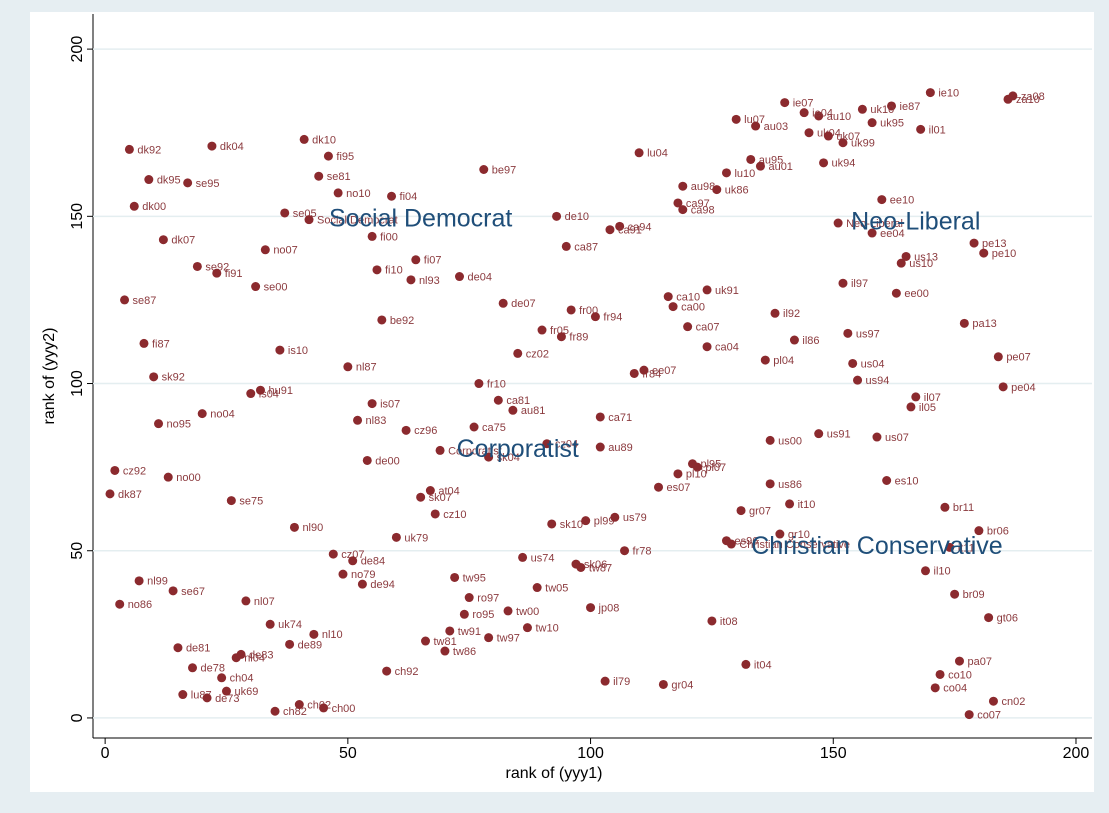  Describe the element at coordinates (222, 415) in the screenshot. I see `point-label: no04` at that location.